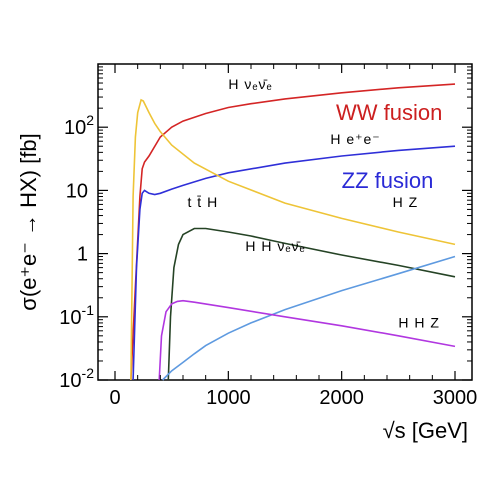  Describe the element at coordinates (114, 398) in the screenshot. I see `x-tick-label: 0` at that location.